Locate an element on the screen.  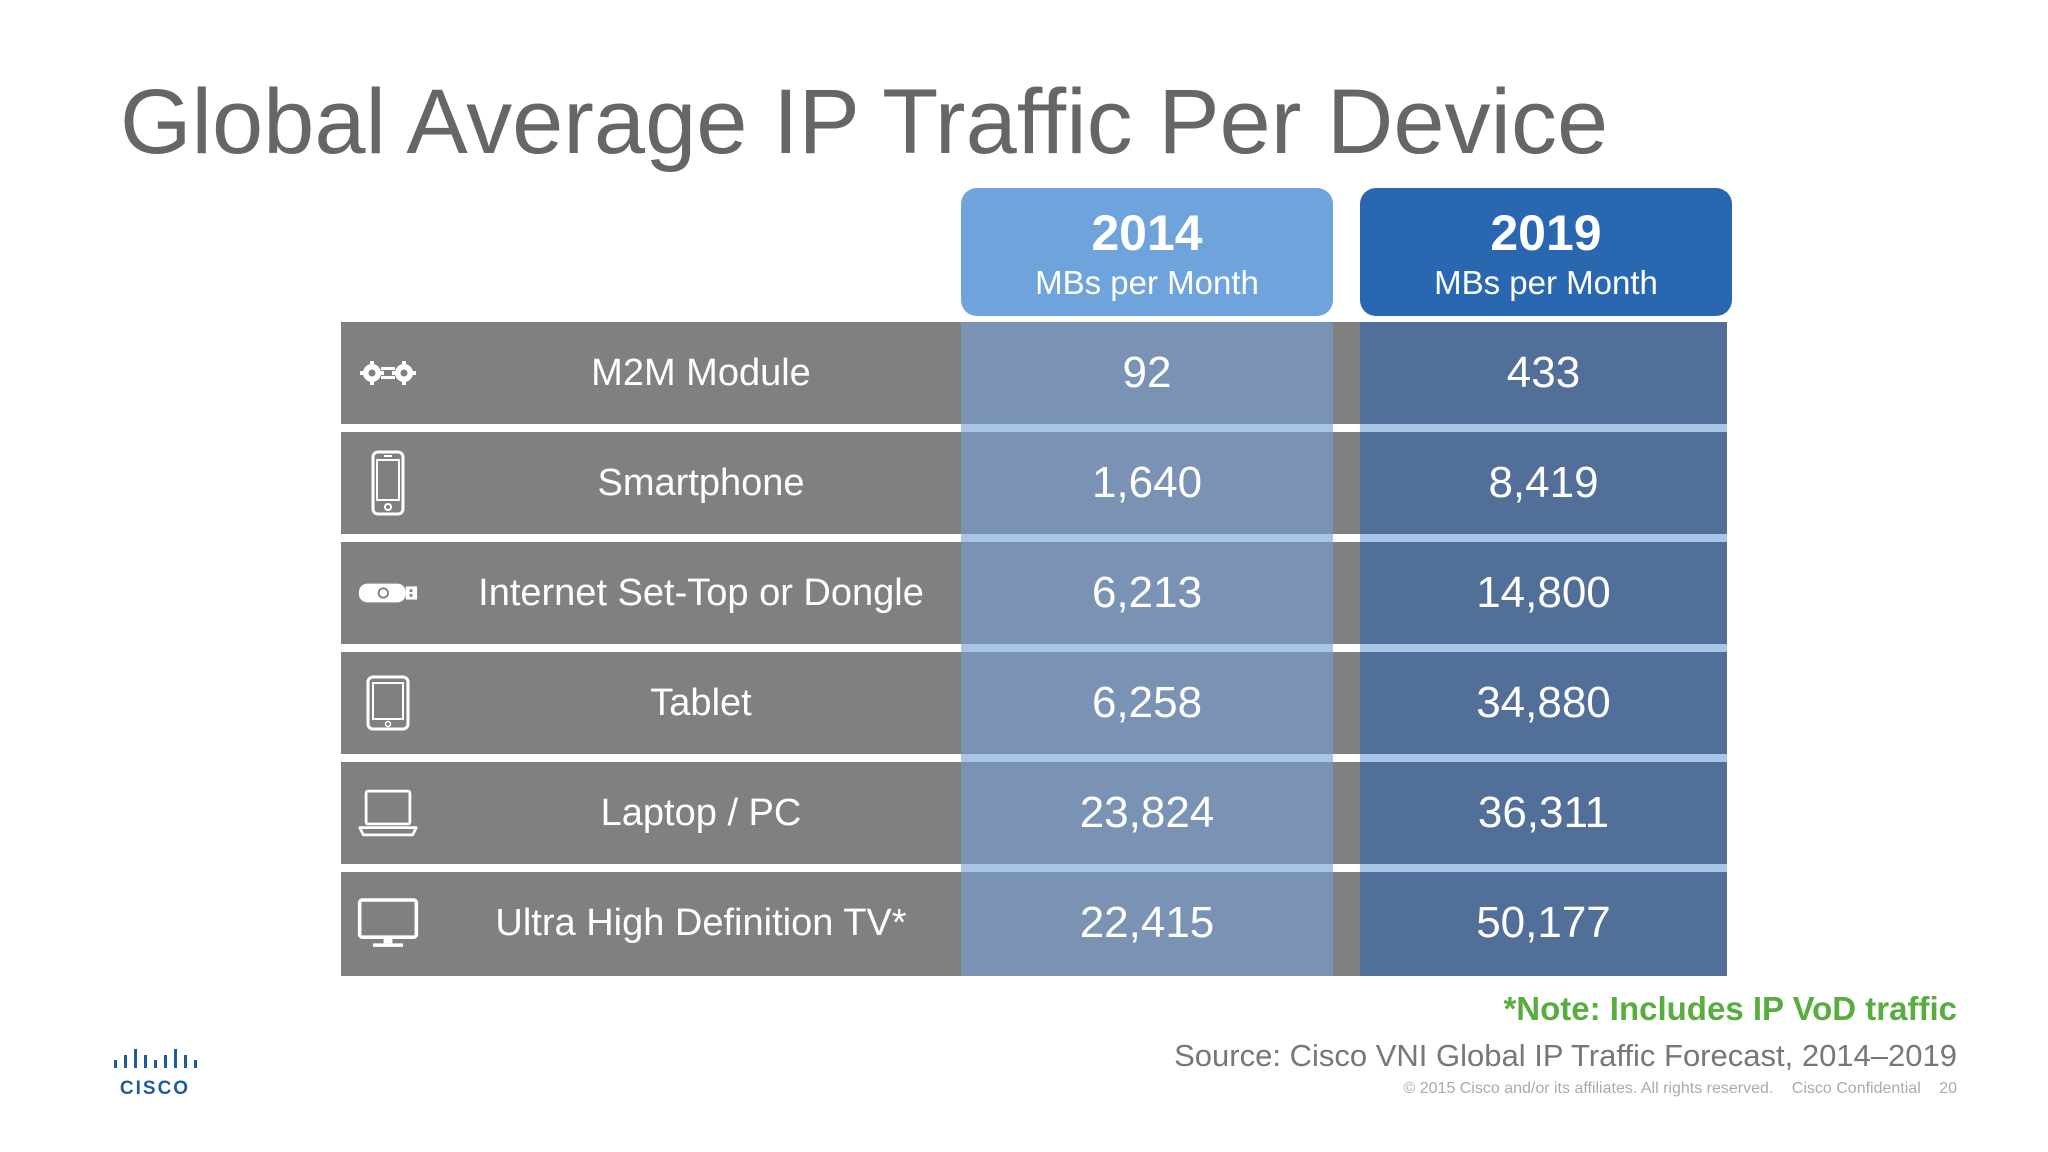
table-row: Tablet 6,258 34,880 is located at coordinates (1034, 703).